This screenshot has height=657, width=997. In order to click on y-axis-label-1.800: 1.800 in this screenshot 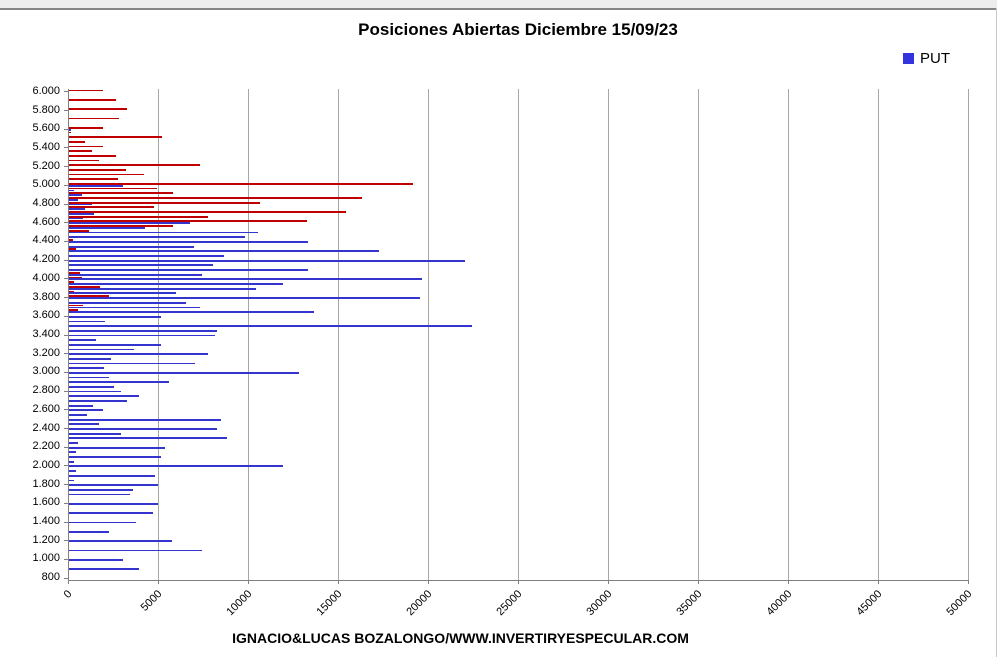, I will do `click(46, 483)`.